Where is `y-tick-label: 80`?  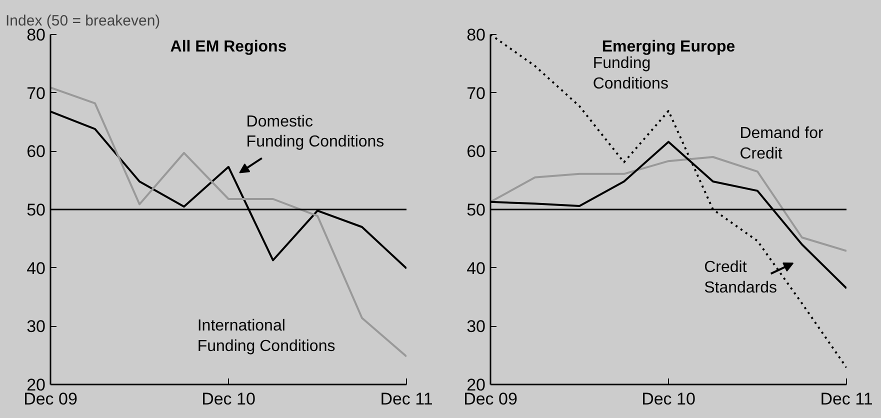 y-tick-label: 80 is located at coordinates (476, 35).